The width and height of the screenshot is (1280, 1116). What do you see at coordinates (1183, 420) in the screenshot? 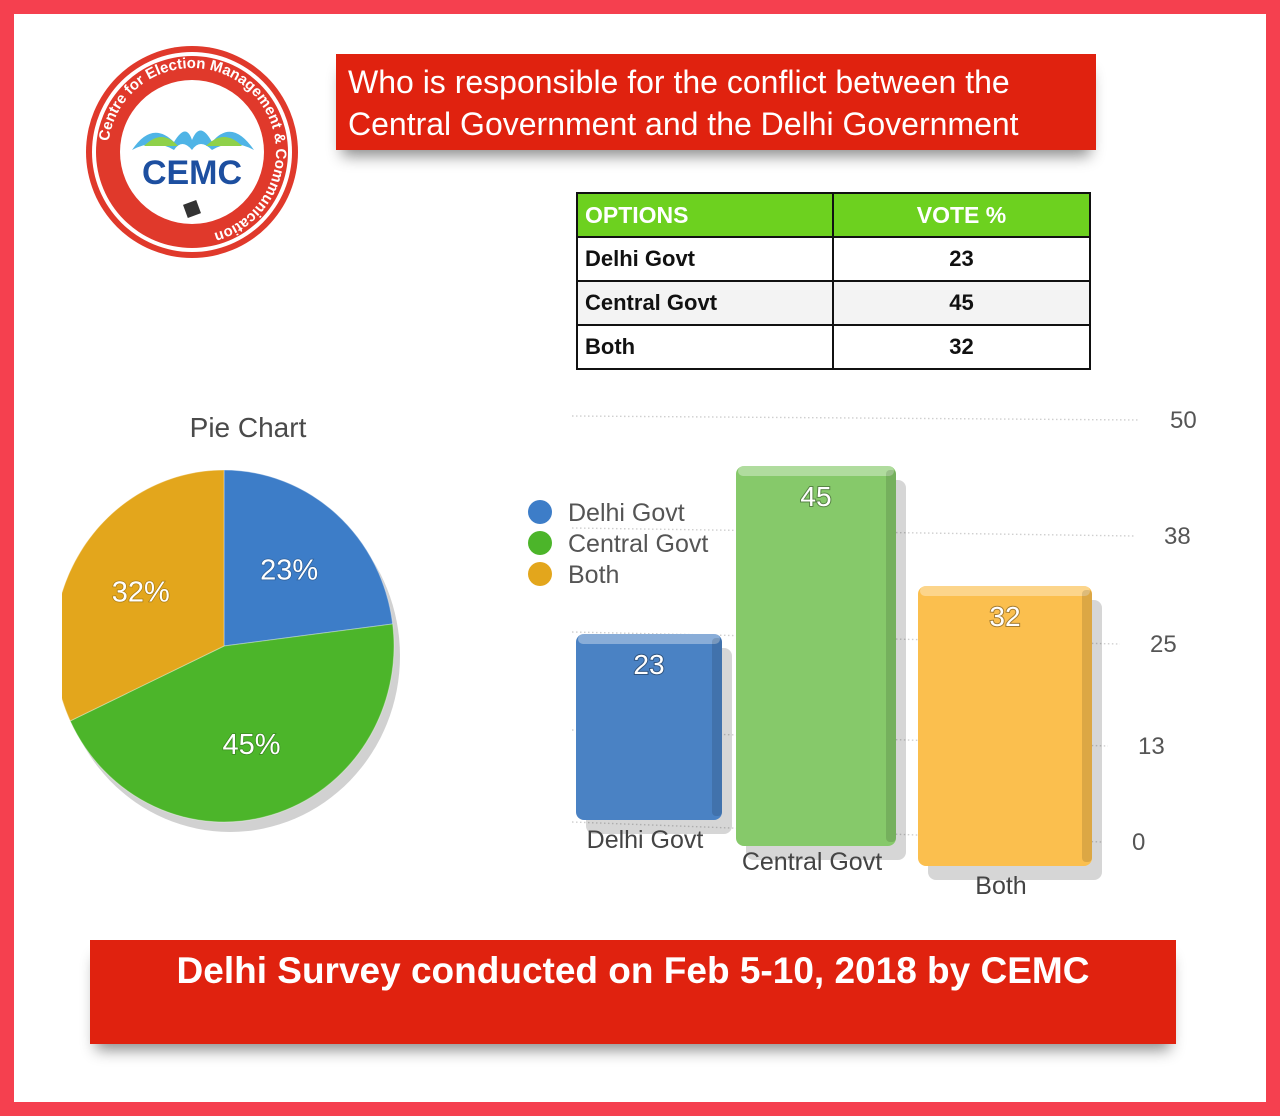
I see `y-tick-label: 50` at bounding box center [1183, 420].